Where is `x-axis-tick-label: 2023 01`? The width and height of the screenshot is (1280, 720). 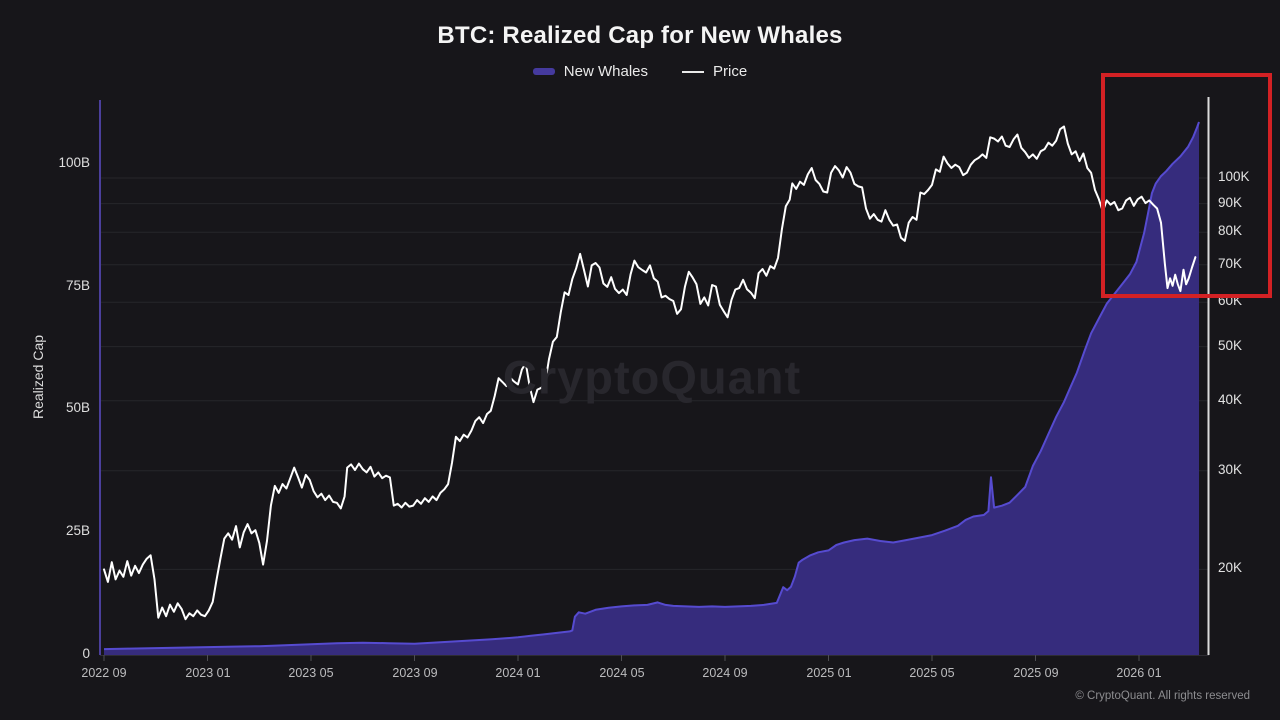 x-axis-tick-label: 2023 01 is located at coordinates (208, 673).